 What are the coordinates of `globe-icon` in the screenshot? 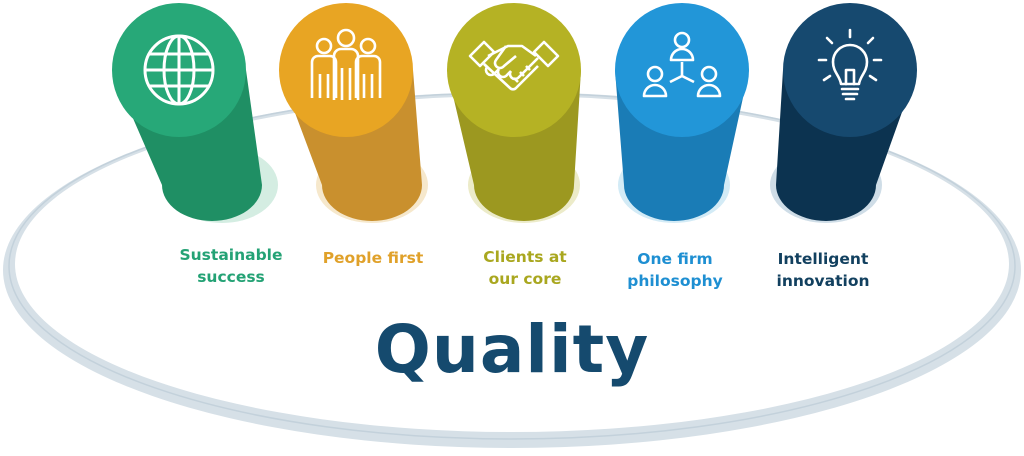 It's located at (179, 70).